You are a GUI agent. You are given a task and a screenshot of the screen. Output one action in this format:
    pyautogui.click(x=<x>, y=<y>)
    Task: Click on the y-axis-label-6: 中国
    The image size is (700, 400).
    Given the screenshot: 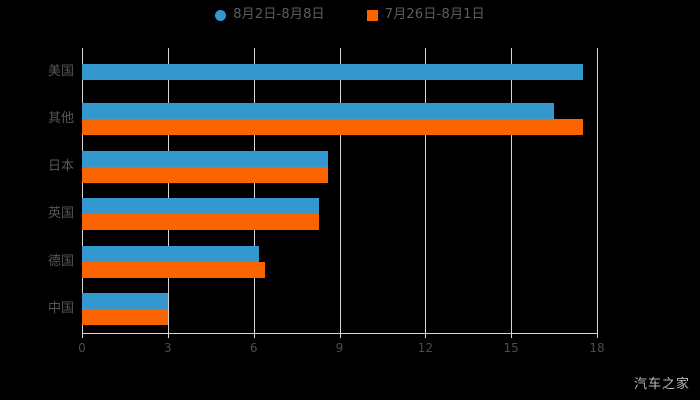 What is the action you would take?
    pyautogui.click(x=60, y=309)
    